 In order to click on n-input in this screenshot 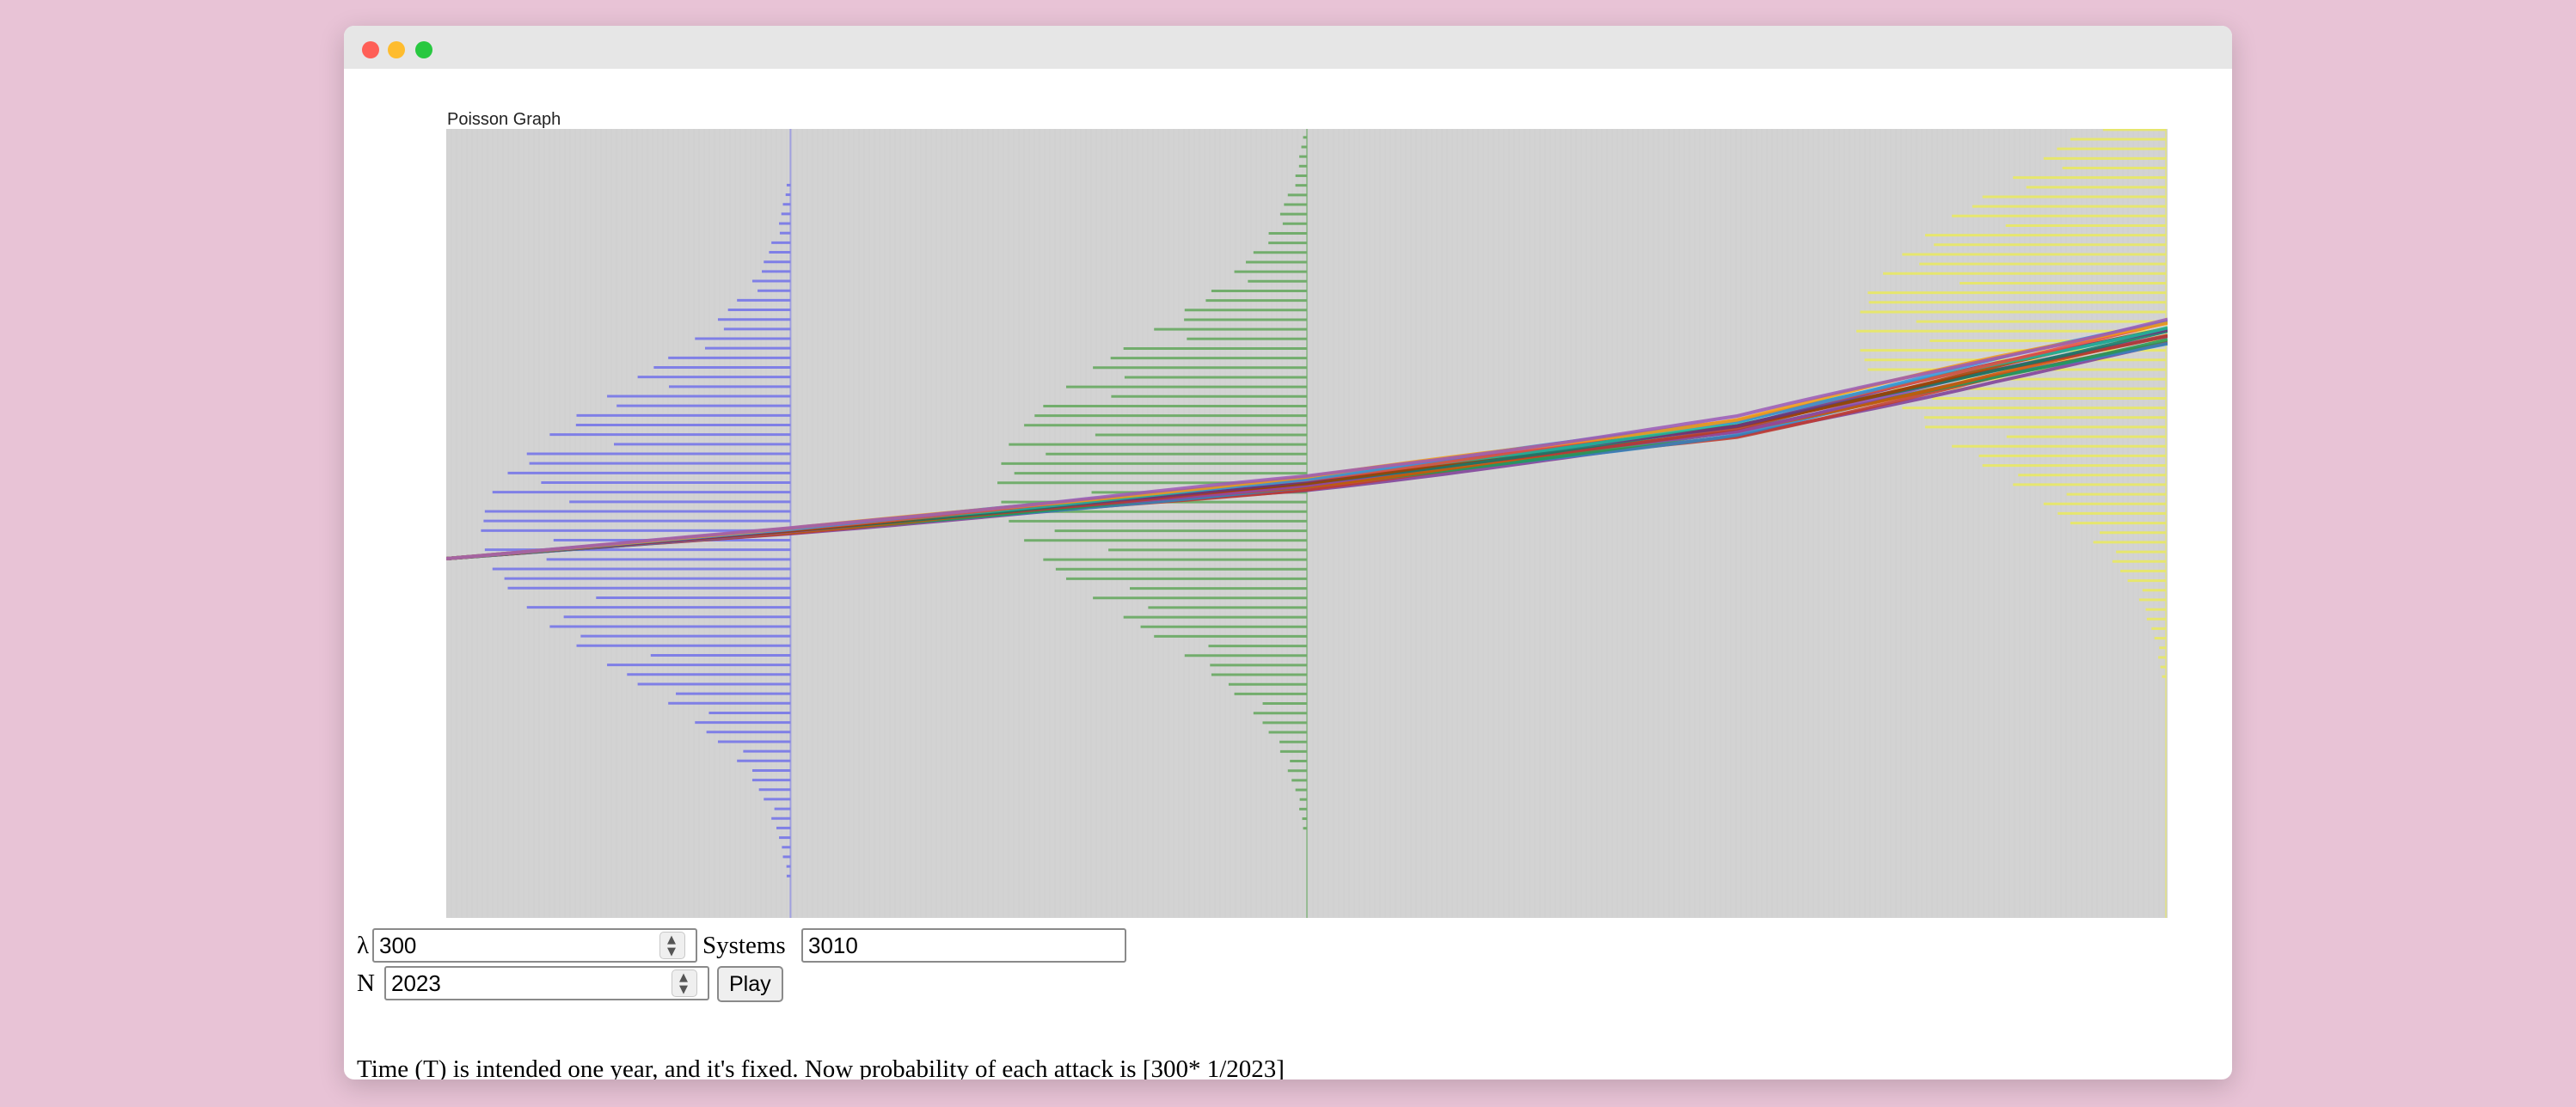, I will do `click(546, 983)`.